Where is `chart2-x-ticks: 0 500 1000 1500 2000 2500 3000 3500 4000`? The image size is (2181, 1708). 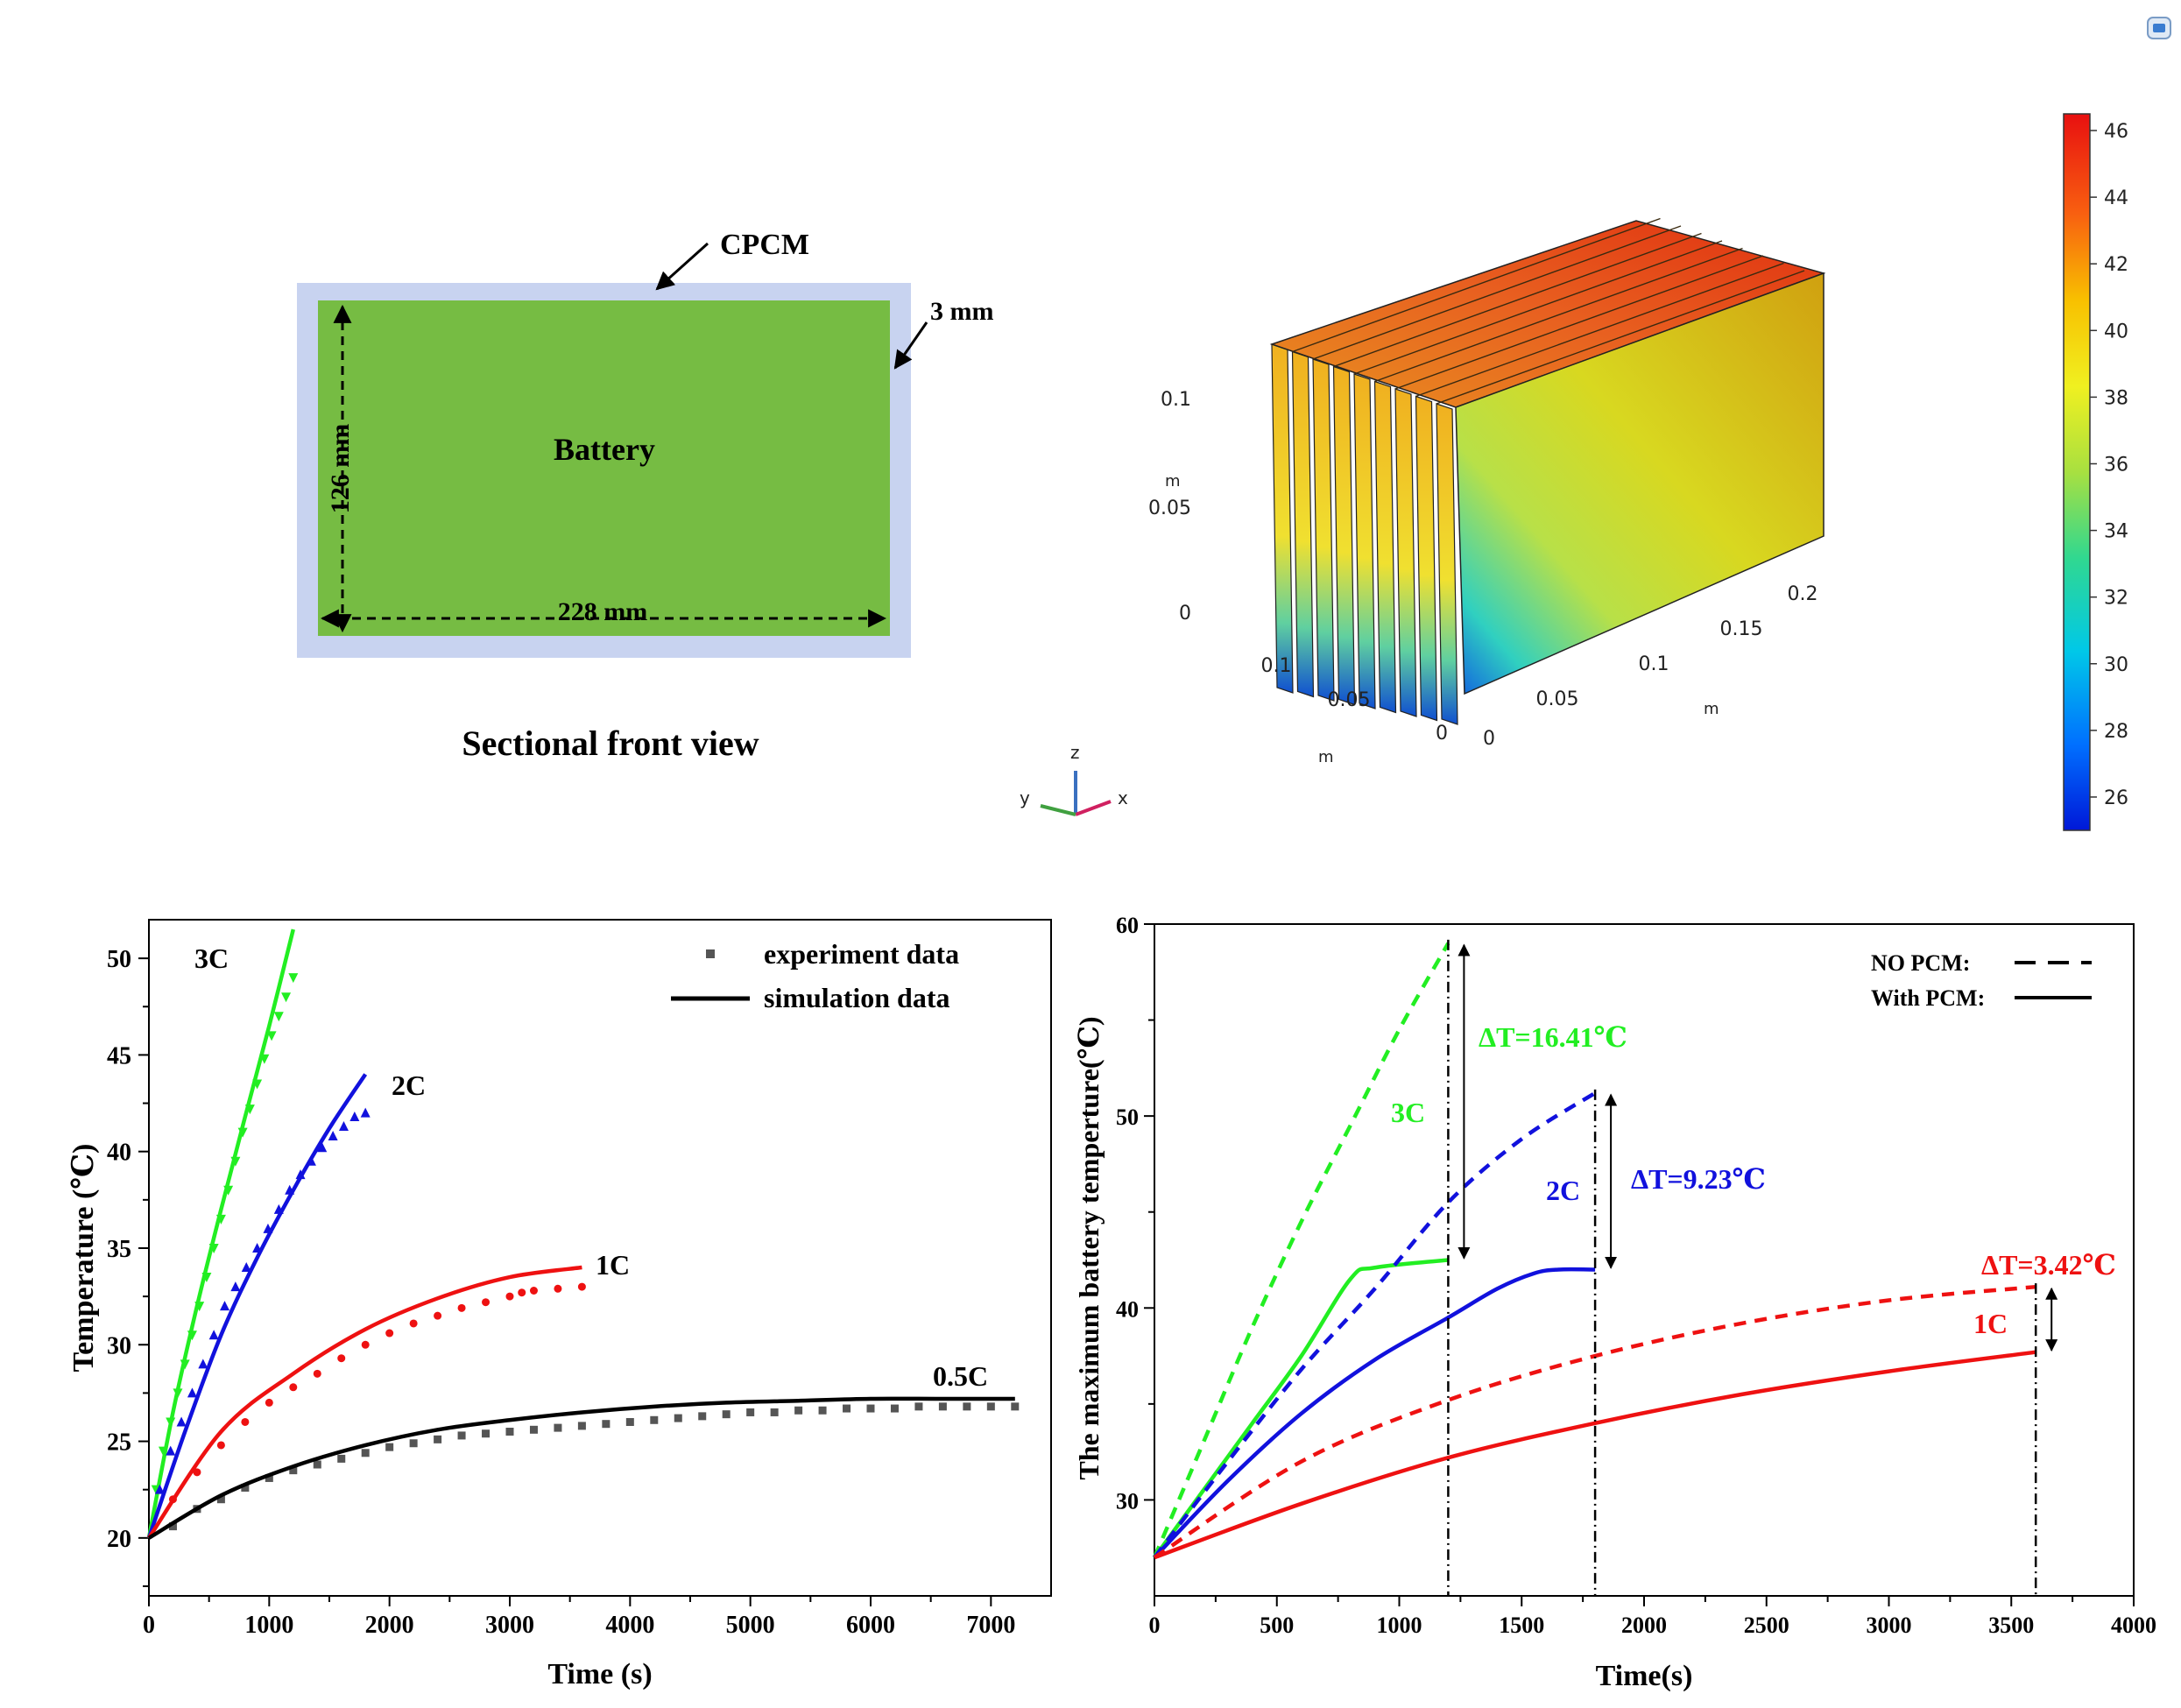
chart2-x-ticks: 0 500 1000 1500 2000 2500 3000 3500 4000 is located at coordinates (1652, 1617).